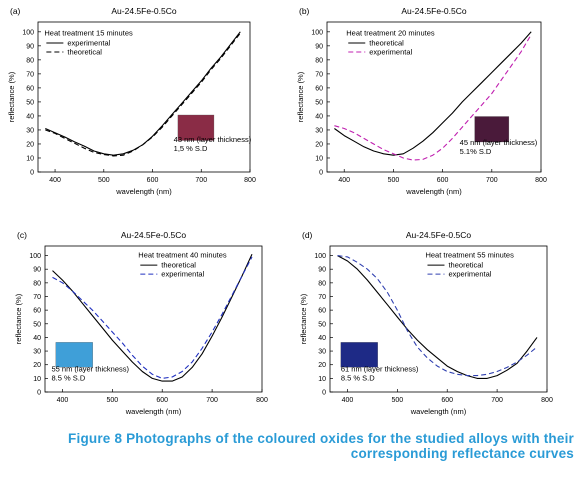 This screenshot has height=480, width=580. Describe the element at coordinates (37, 297) in the screenshot. I see `panel-c-y-tick-label: 70` at that location.